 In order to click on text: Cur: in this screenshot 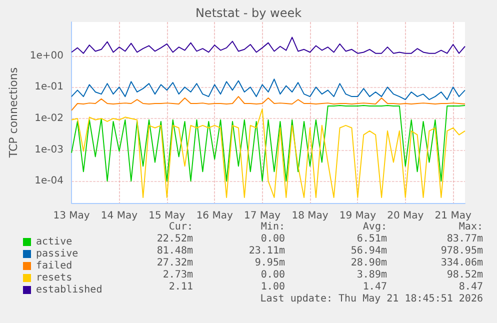, I will do `click(180, 227)`.